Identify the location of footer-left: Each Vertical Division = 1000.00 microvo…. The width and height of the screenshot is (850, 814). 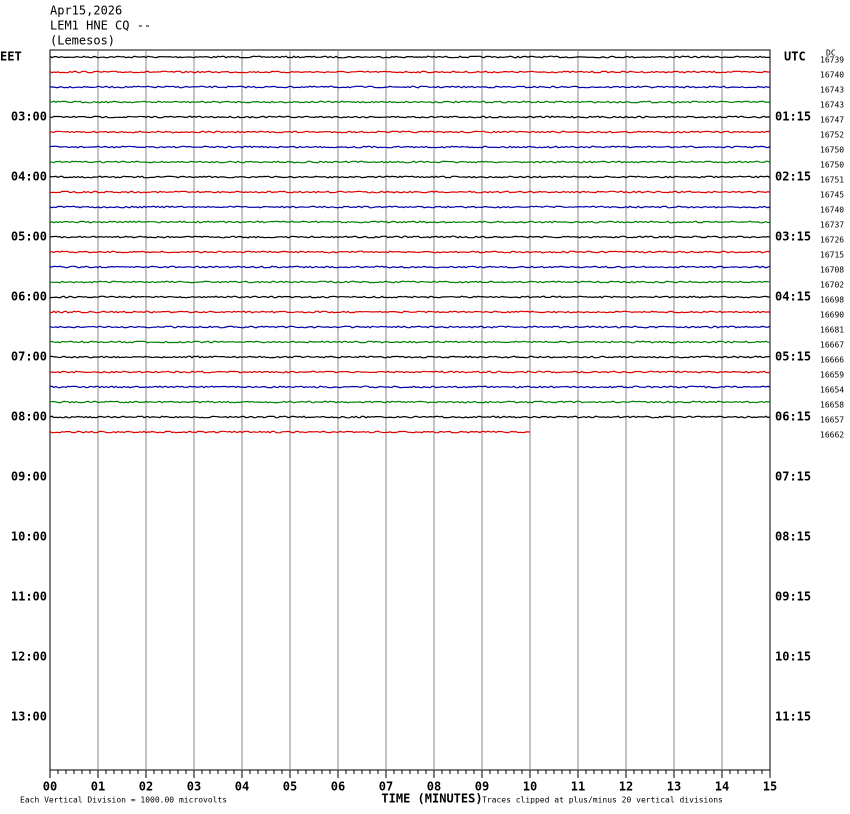
(123, 800).